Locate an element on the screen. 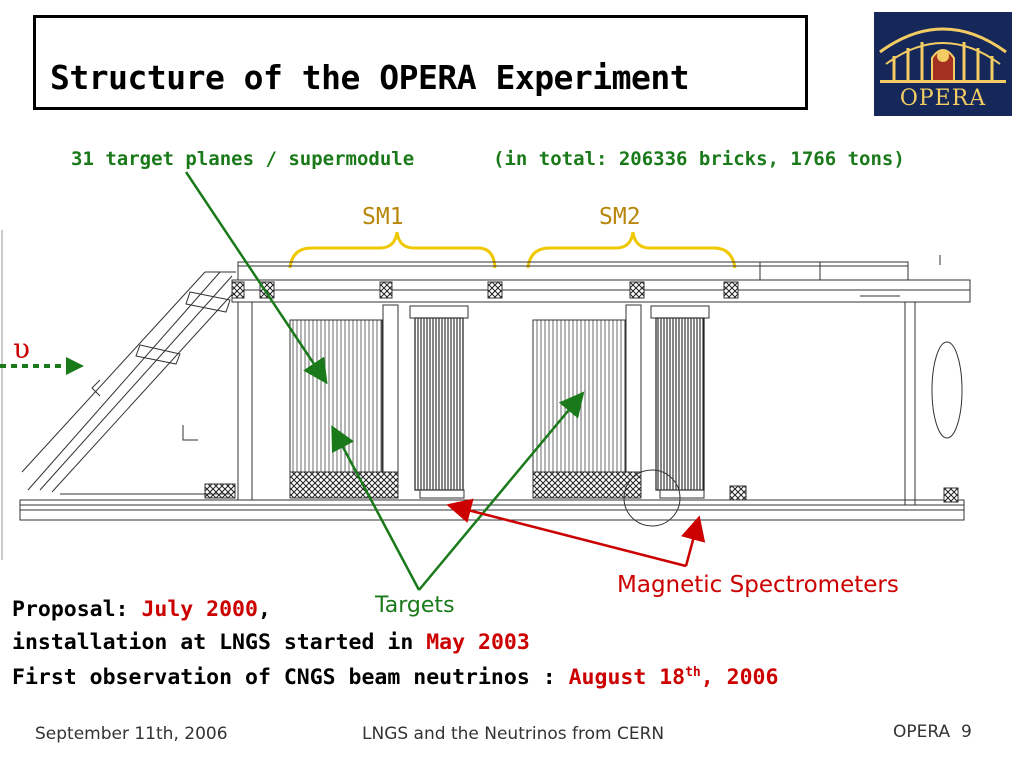  opera-house-icon is located at coordinates (943, 64).